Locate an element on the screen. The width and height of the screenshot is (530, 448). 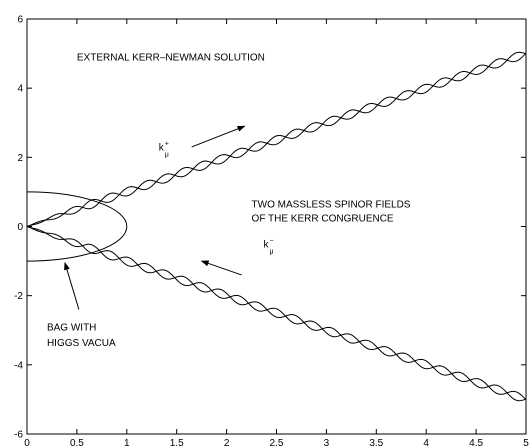
x-tick-label: 1 is located at coordinates (127, 443).